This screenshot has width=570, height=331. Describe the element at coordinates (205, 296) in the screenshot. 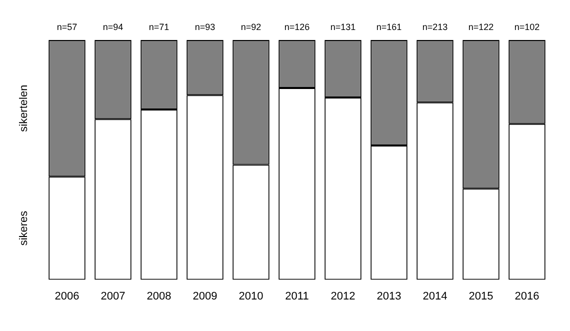

I see `x-tick-label: 2009` at that location.